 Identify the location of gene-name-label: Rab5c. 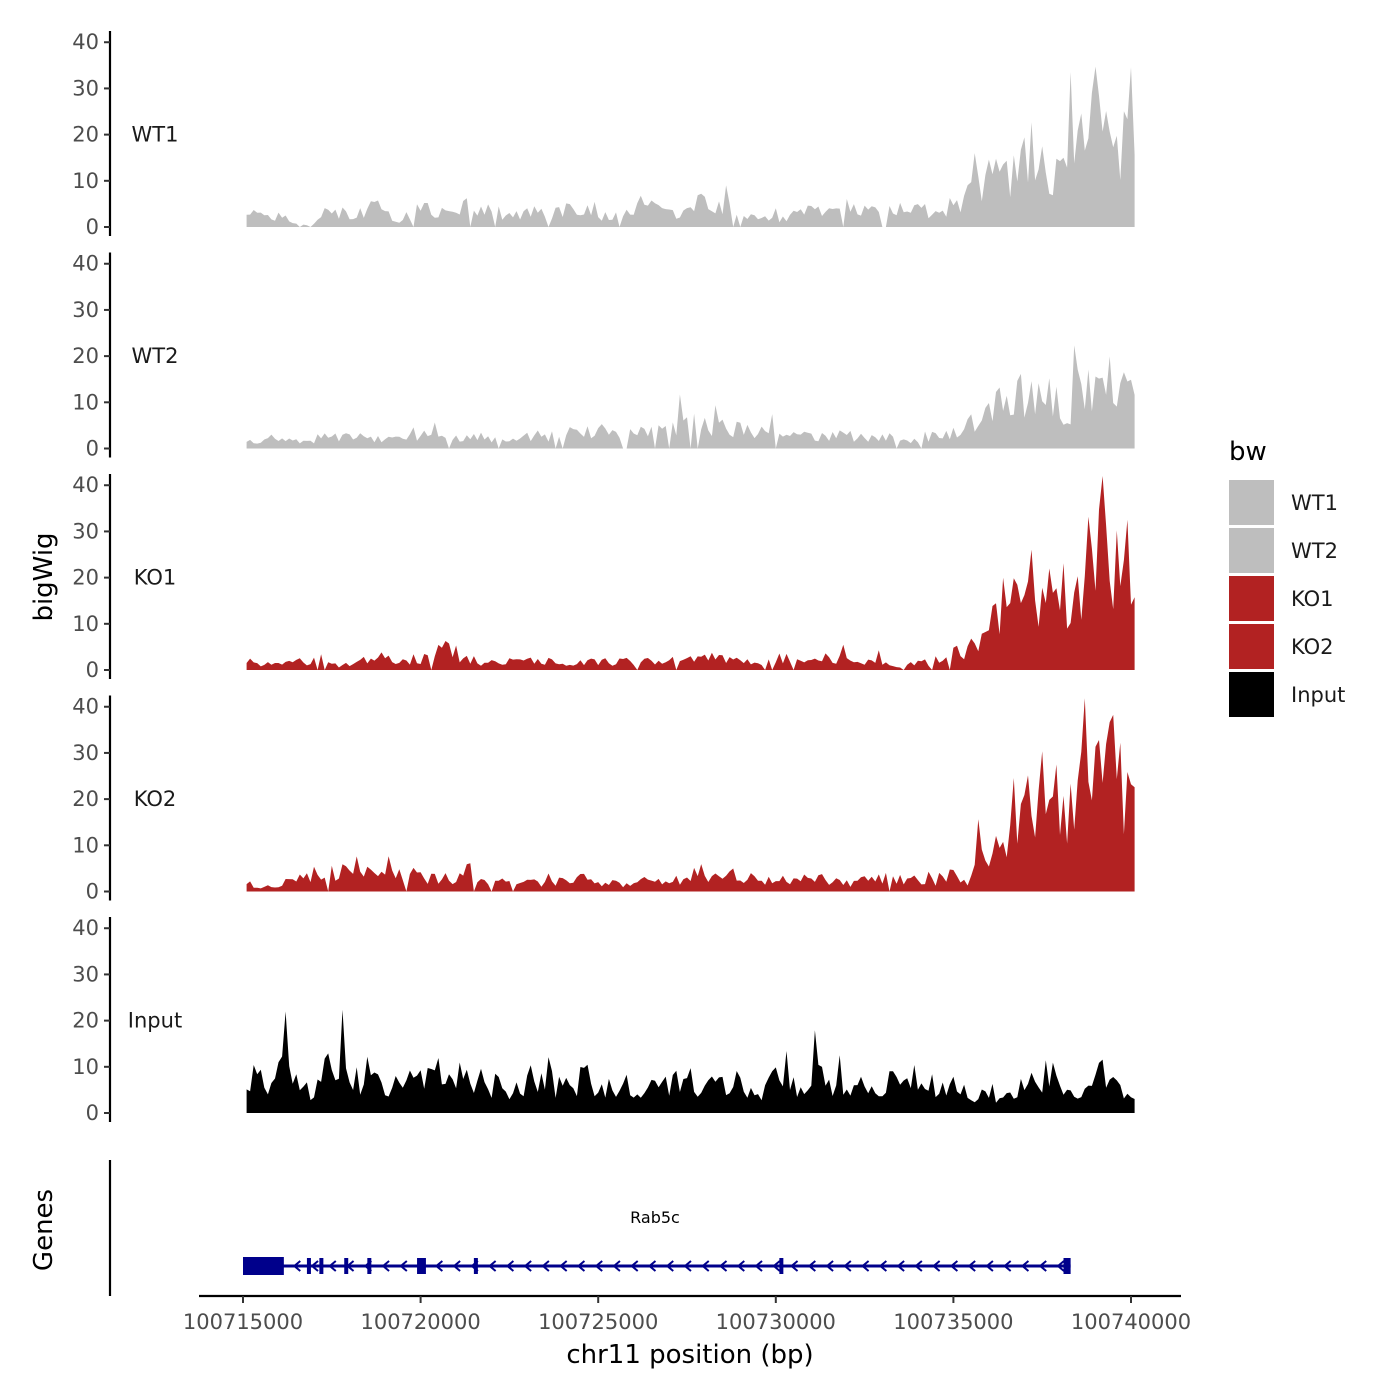
(655, 1217).